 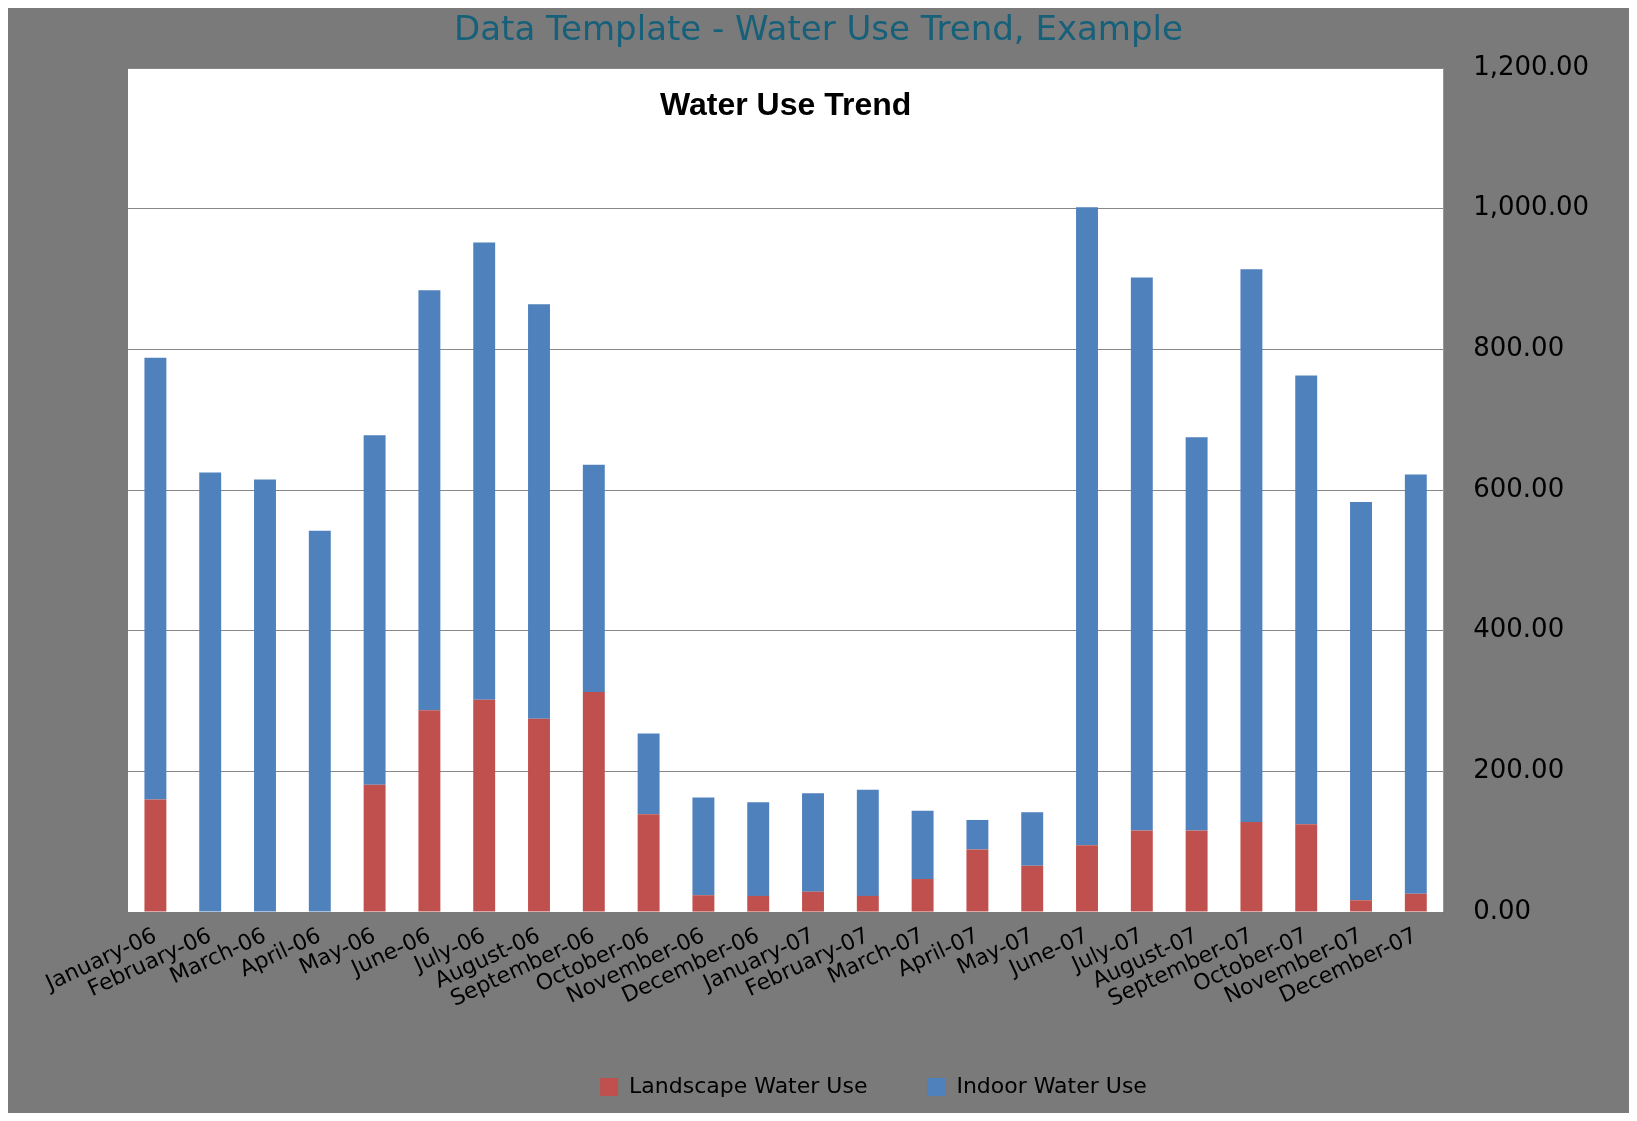 I want to click on y-tick-label: 600.00, so click(x=1519, y=487).